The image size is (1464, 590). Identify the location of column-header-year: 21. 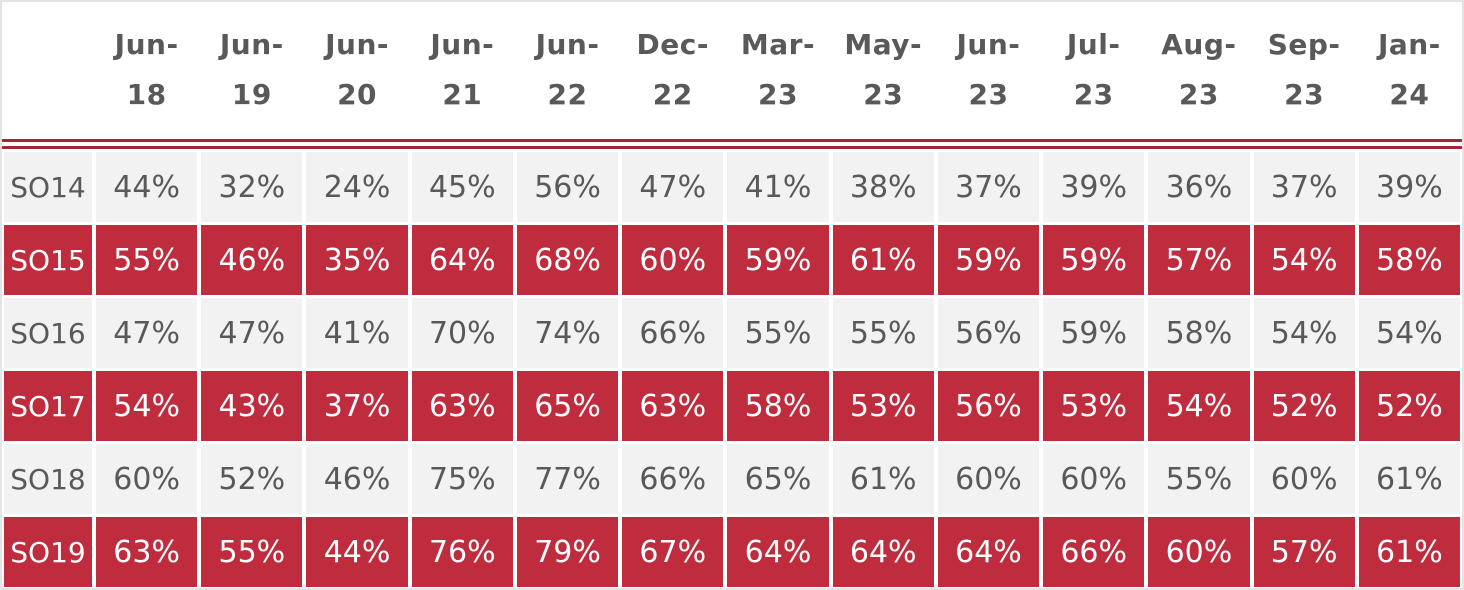
(462, 94).